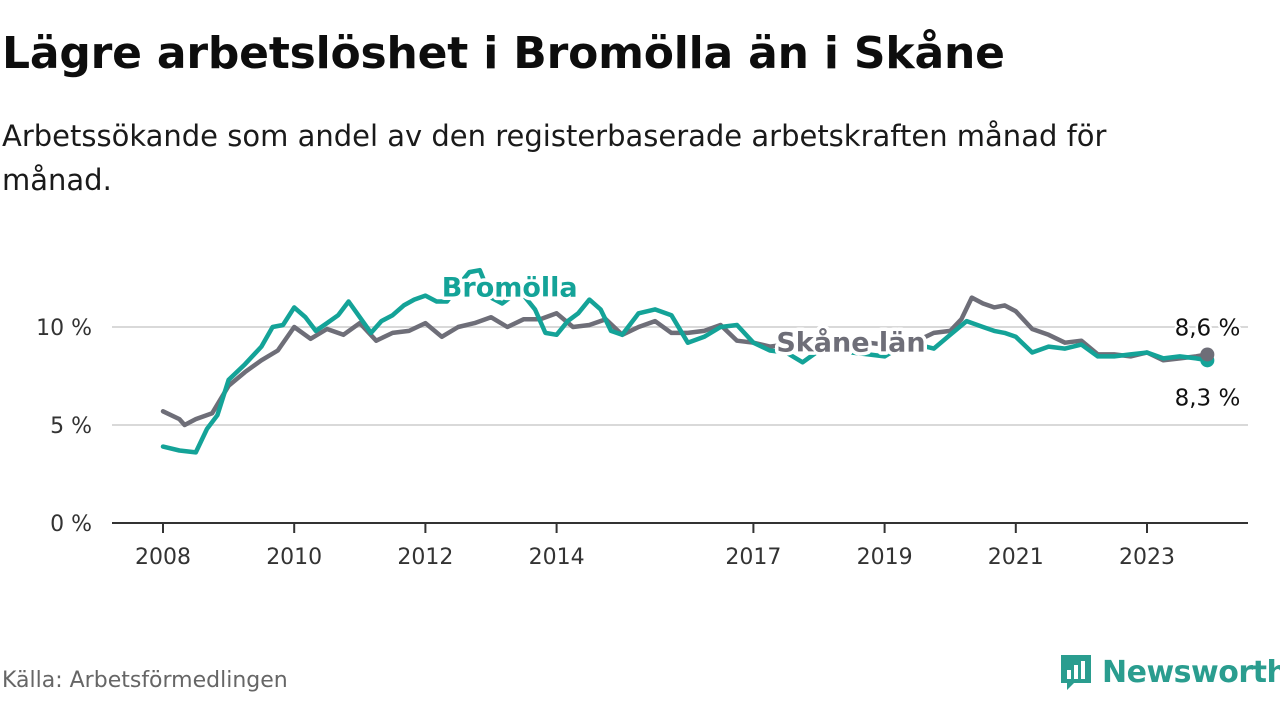 The image size is (1280, 720). What do you see at coordinates (1147, 557) in the screenshot?
I see `x-tick-label: 2023` at bounding box center [1147, 557].